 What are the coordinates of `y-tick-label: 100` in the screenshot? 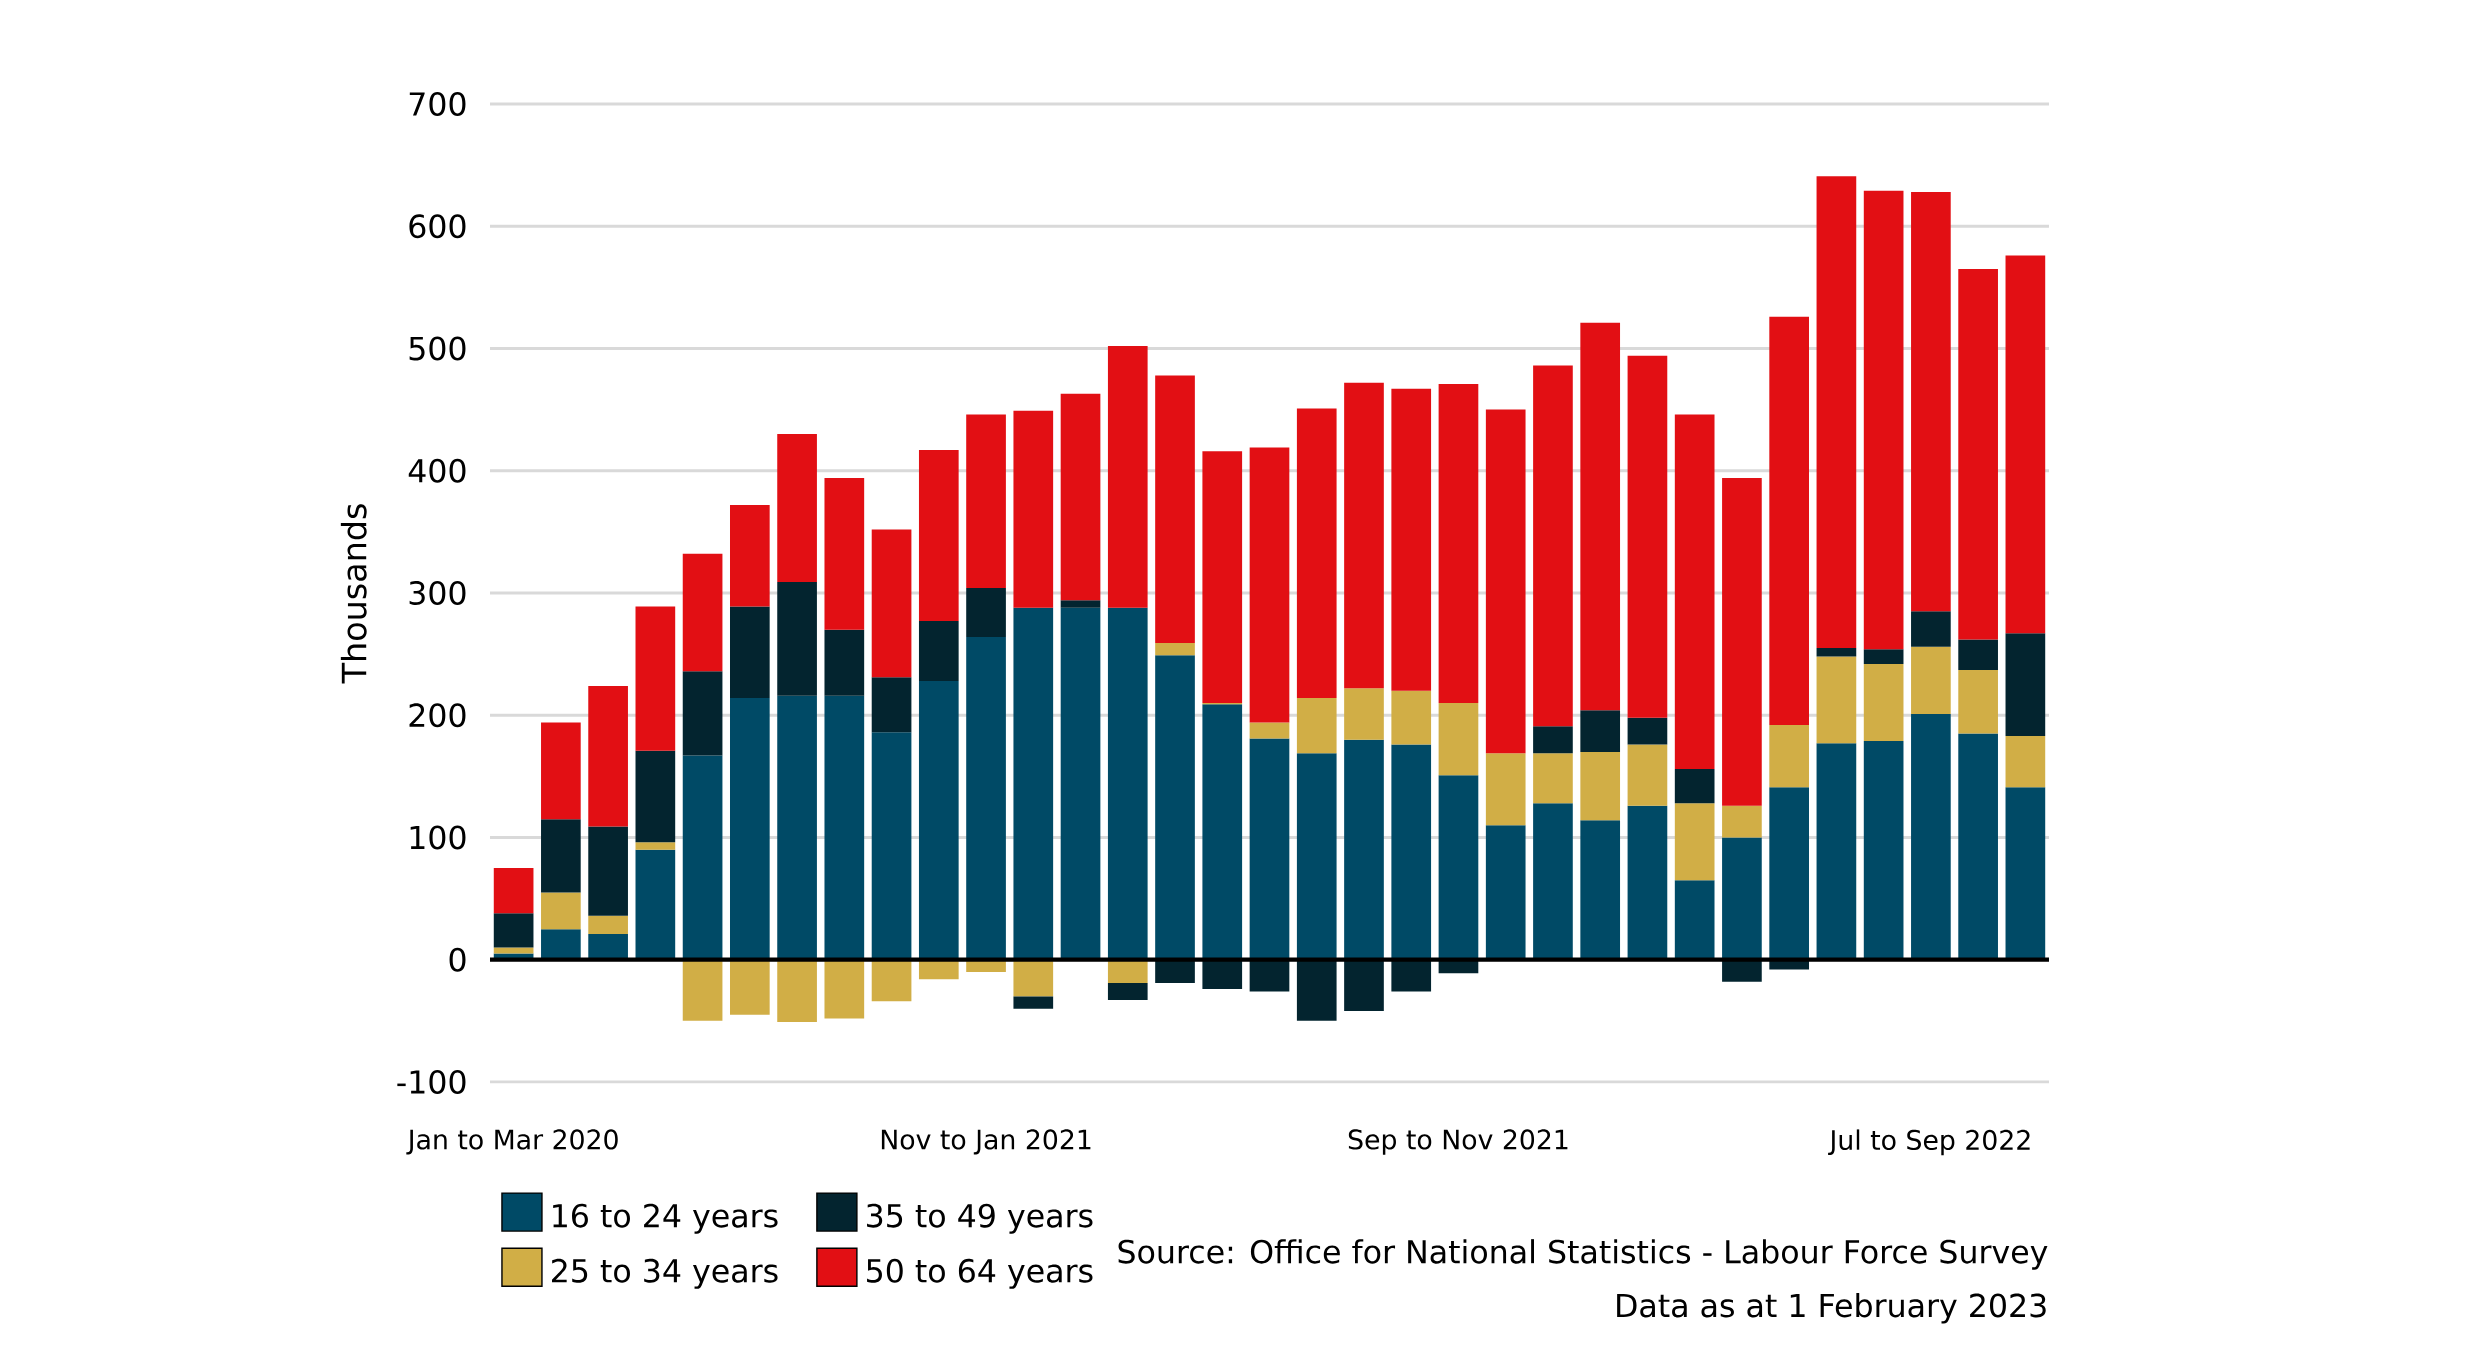 It's located at (438, 837).